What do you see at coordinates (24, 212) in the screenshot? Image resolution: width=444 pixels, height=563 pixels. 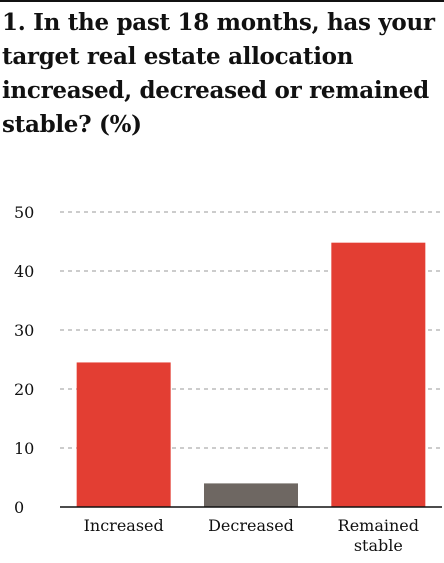 I see `y-tick-label: 50` at bounding box center [24, 212].